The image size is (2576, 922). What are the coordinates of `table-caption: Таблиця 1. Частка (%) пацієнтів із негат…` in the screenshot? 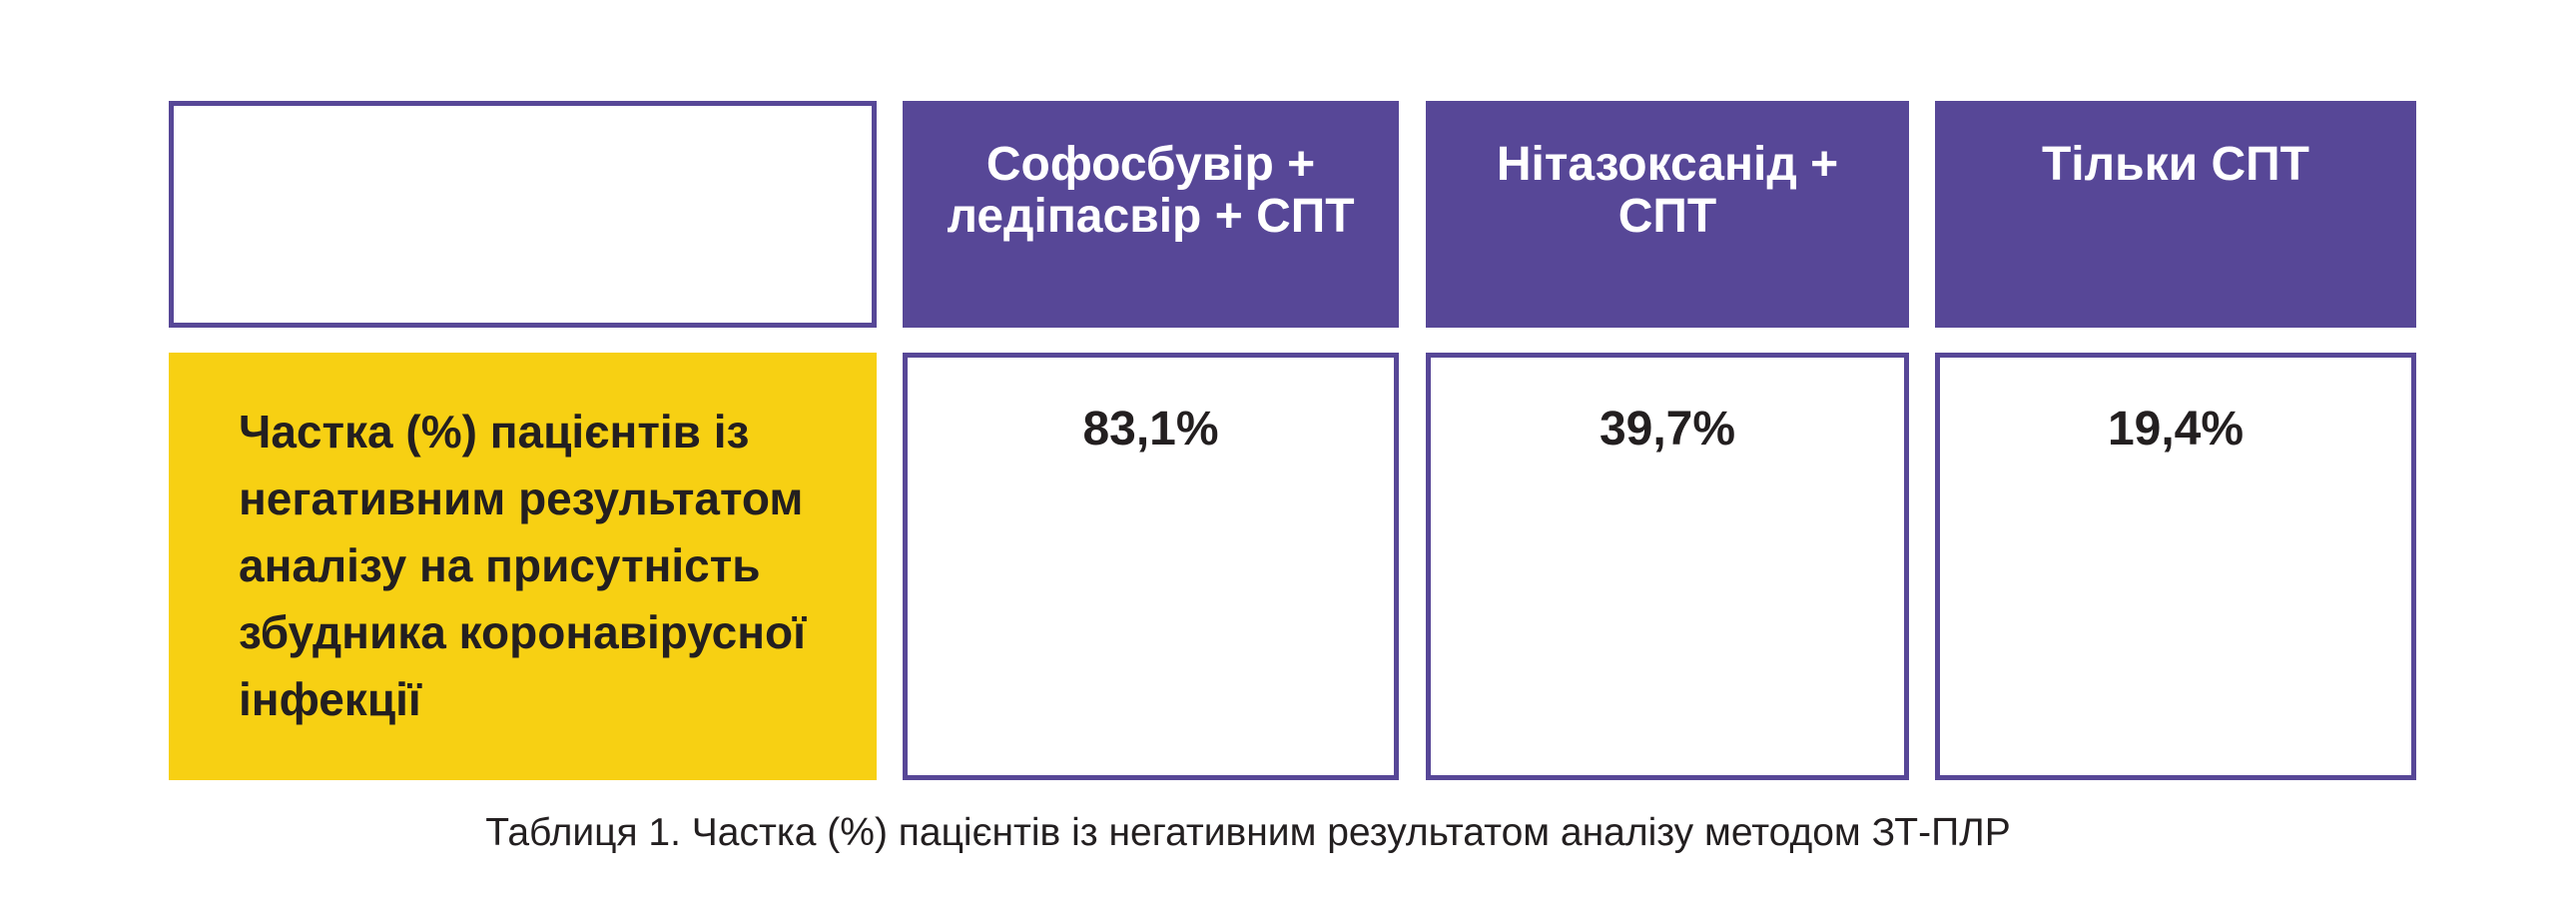 It's located at (1248, 832).